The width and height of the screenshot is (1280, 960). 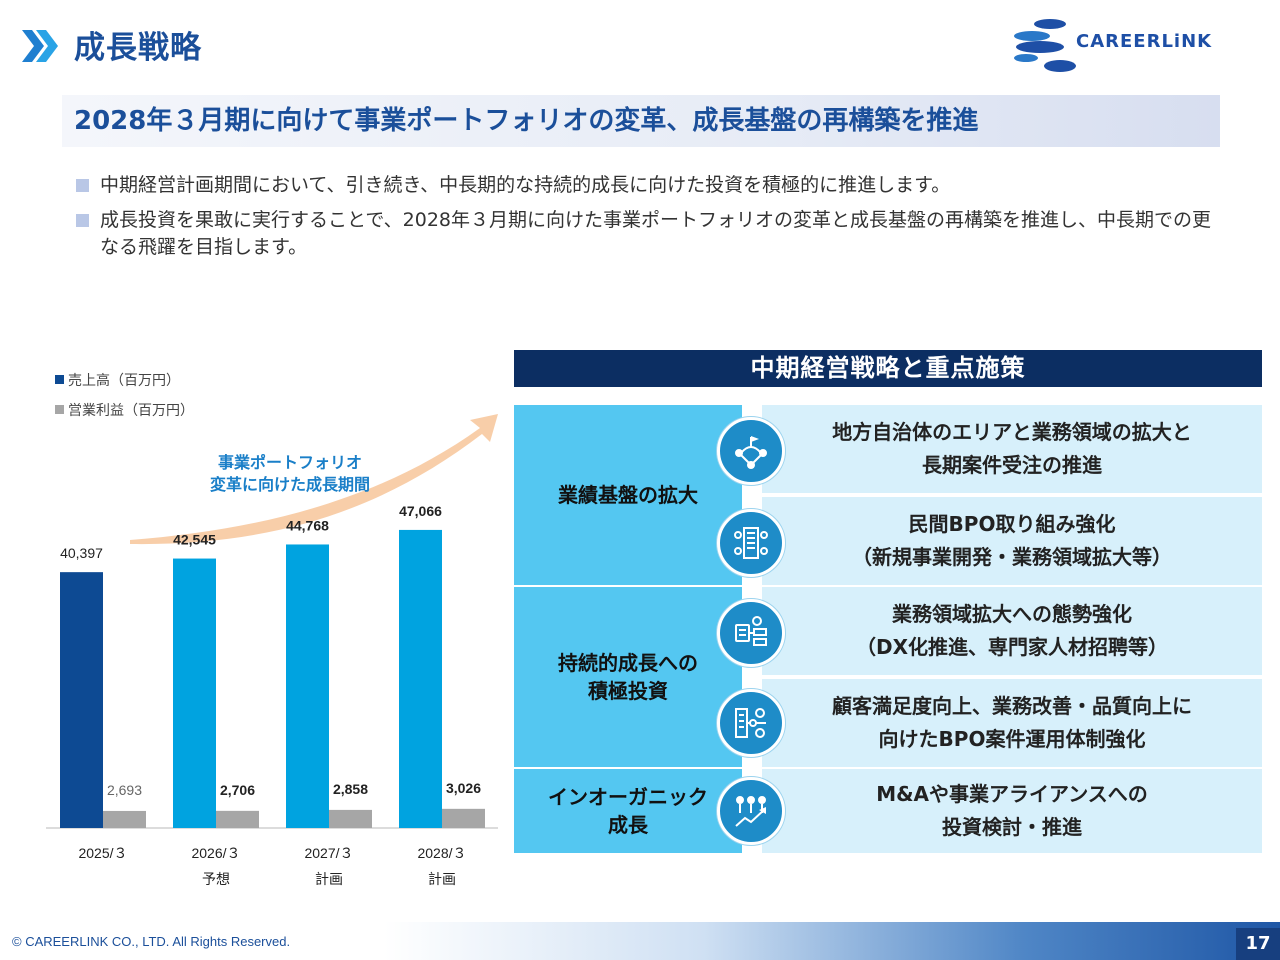 What do you see at coordinates (124, 381) in the screenshot?
I see `legend-label: 売上高（百万円）` at bounding box center [124, 381].